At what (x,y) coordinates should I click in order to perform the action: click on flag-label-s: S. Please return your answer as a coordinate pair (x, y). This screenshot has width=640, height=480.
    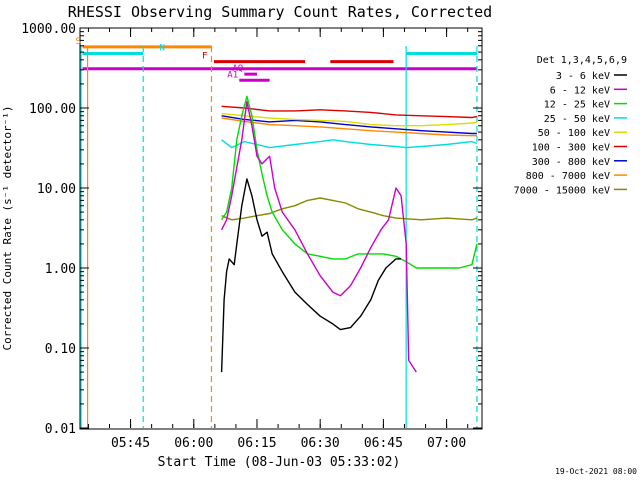
    Looking at the image, I should click on (78, 42).